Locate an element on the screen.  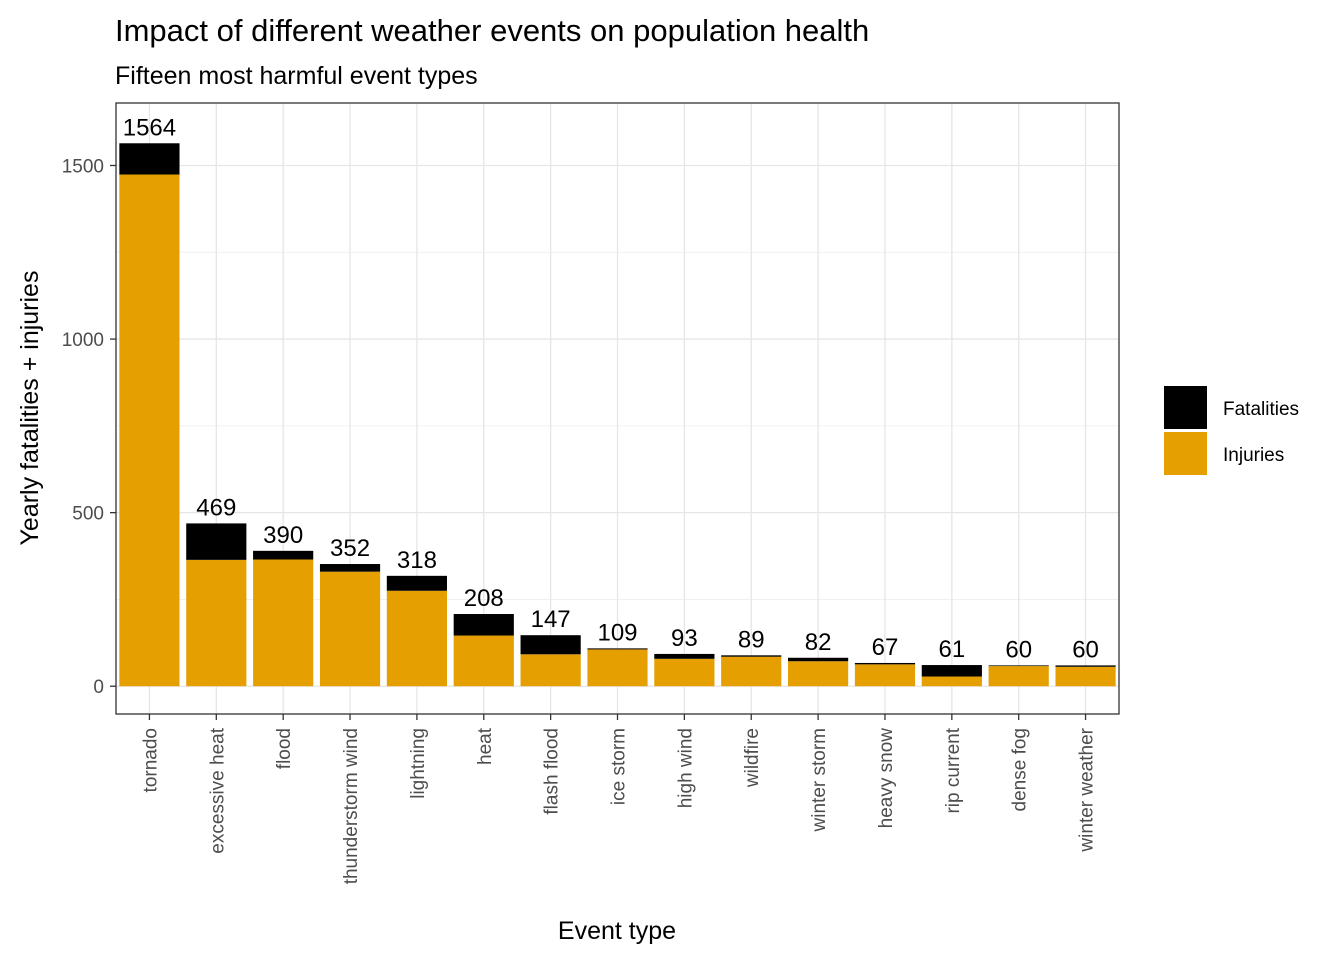
x-tick-label: flood is located at coordinates (284, 748).